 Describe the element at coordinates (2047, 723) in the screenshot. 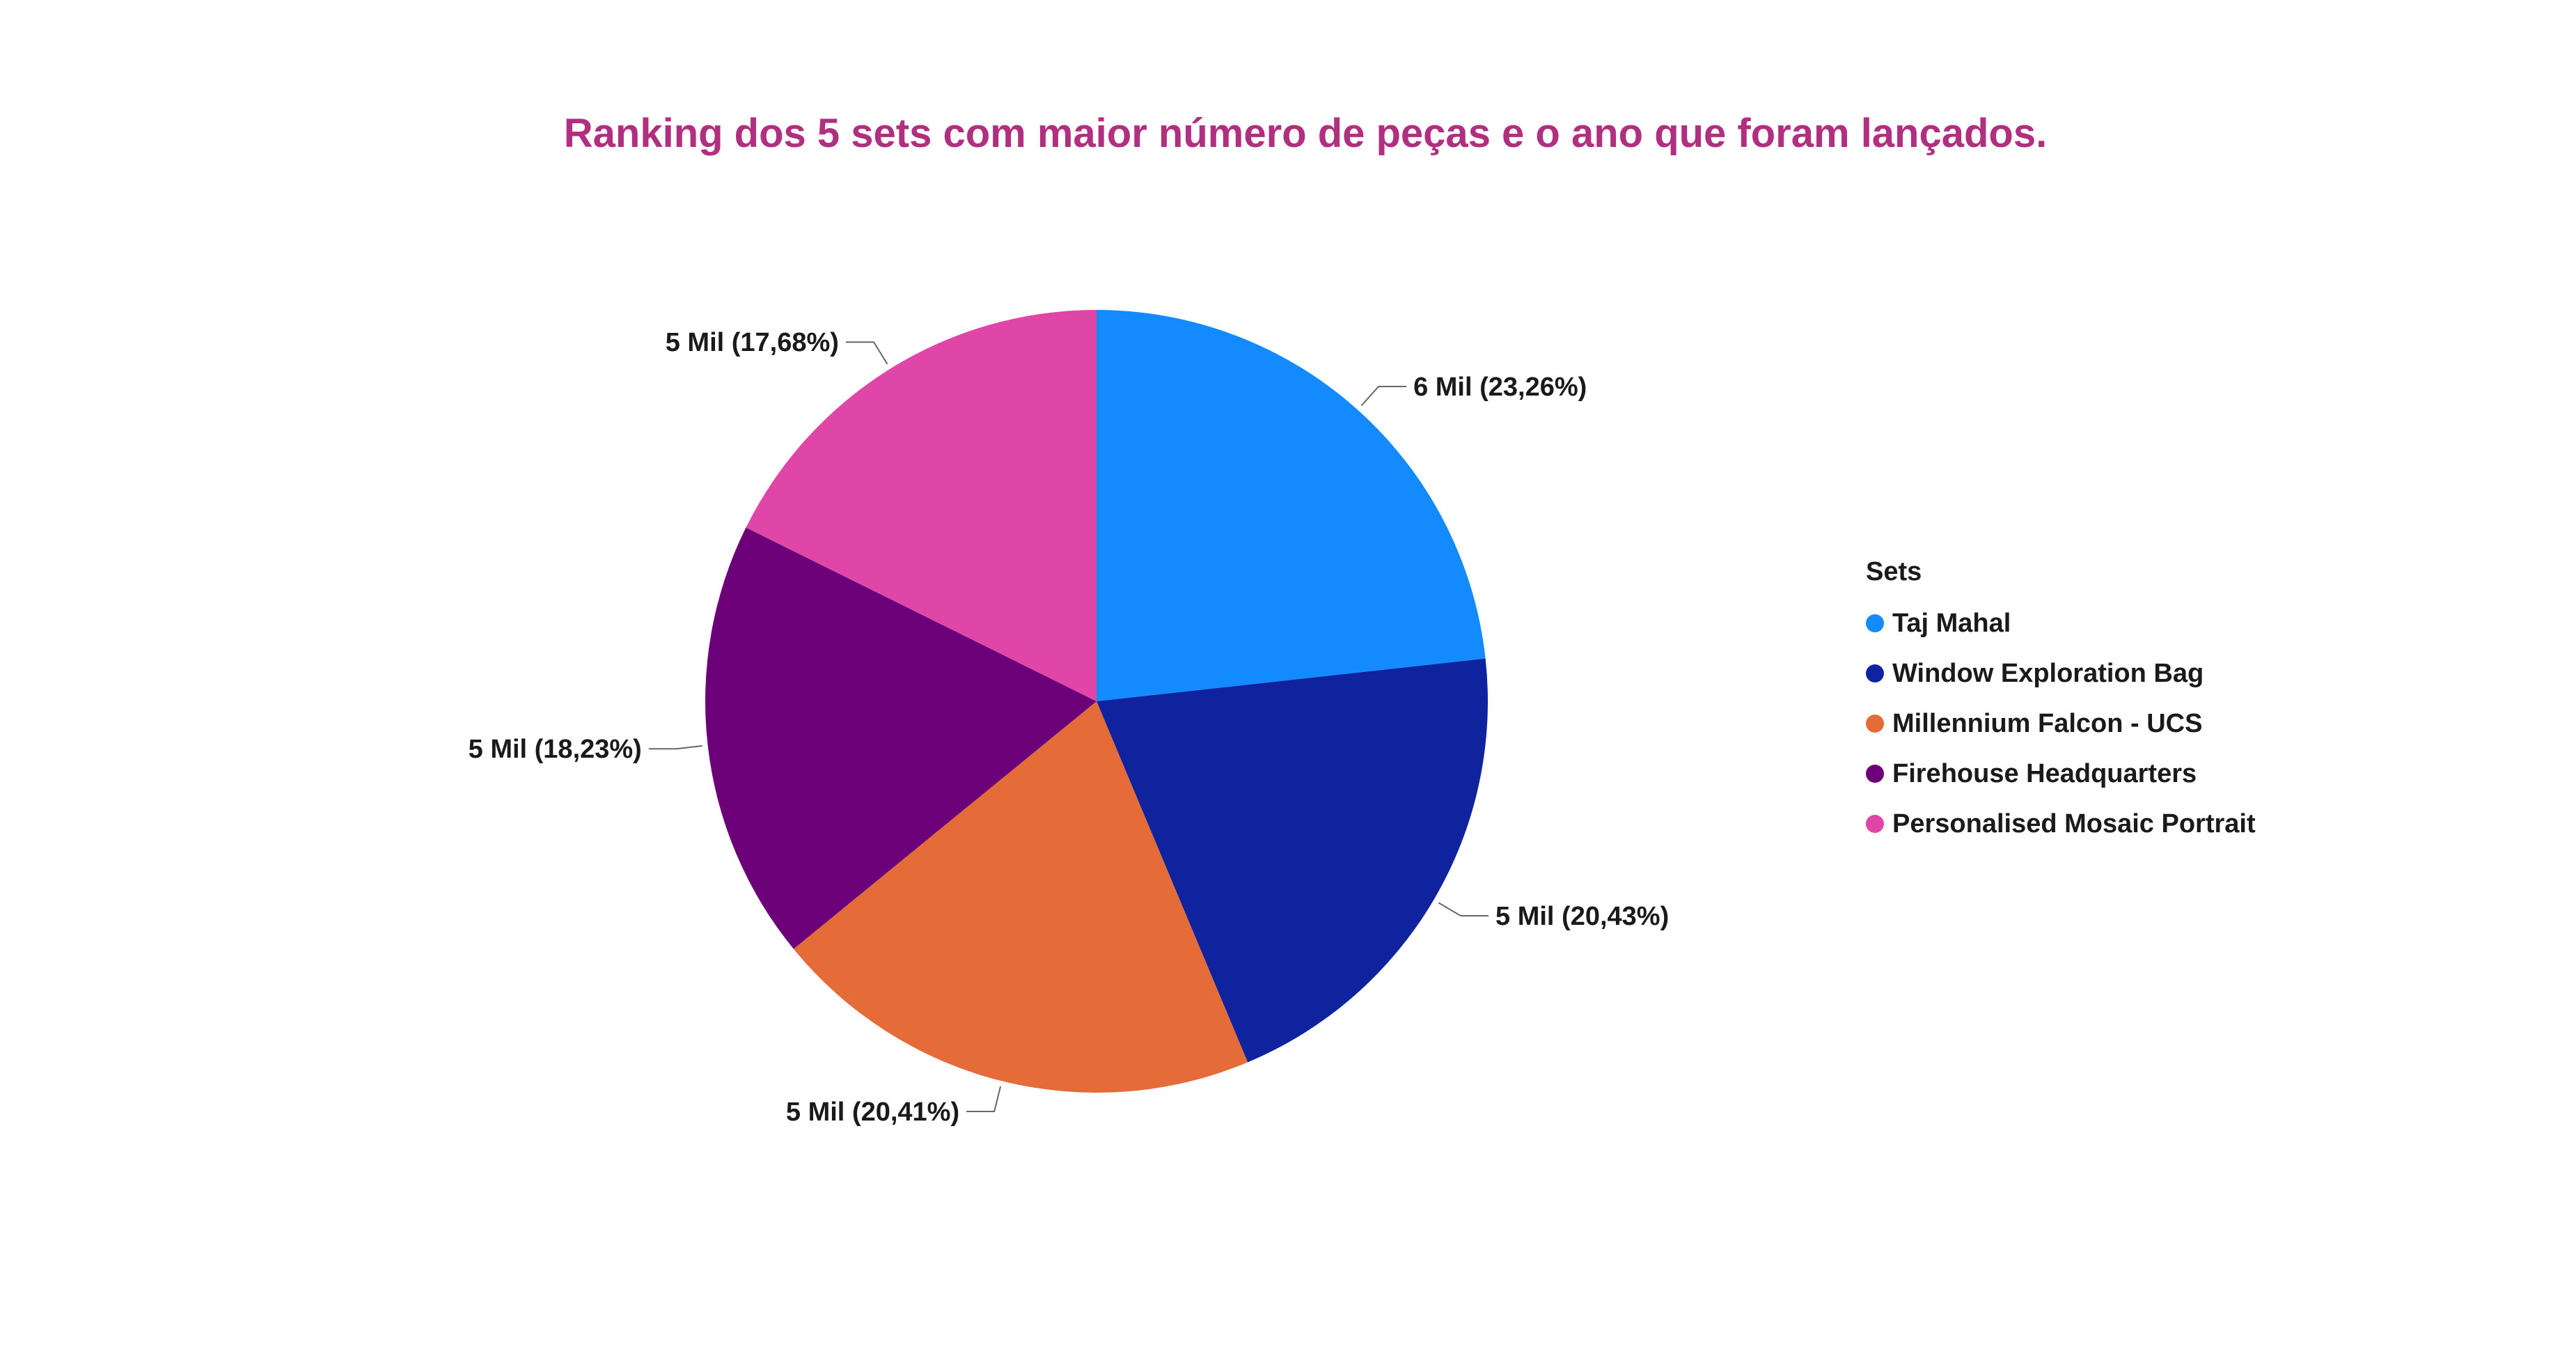

I see `legend-label: Millennium Falcon - UCS` at that location.